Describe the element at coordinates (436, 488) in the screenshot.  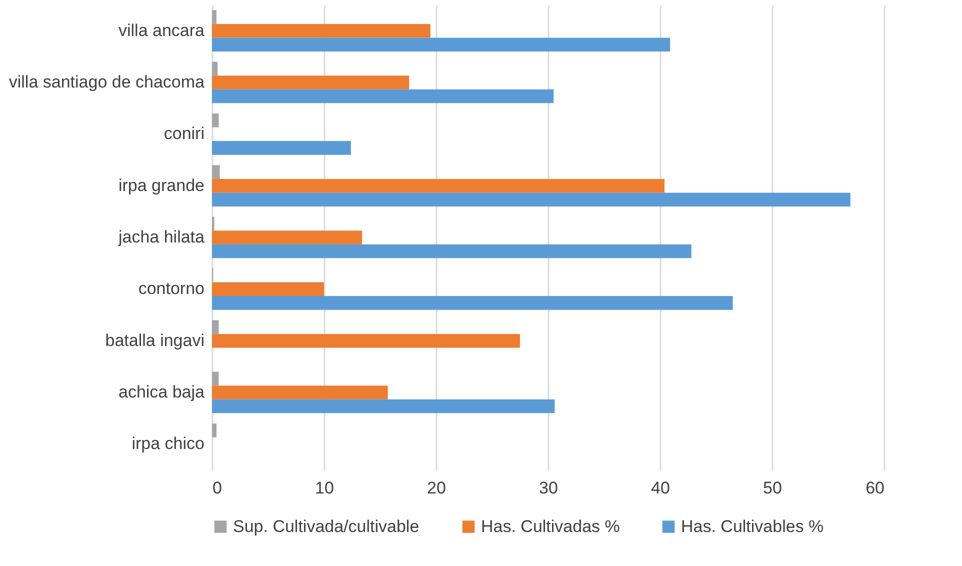
I see `x-tick-label: 20` at that location.